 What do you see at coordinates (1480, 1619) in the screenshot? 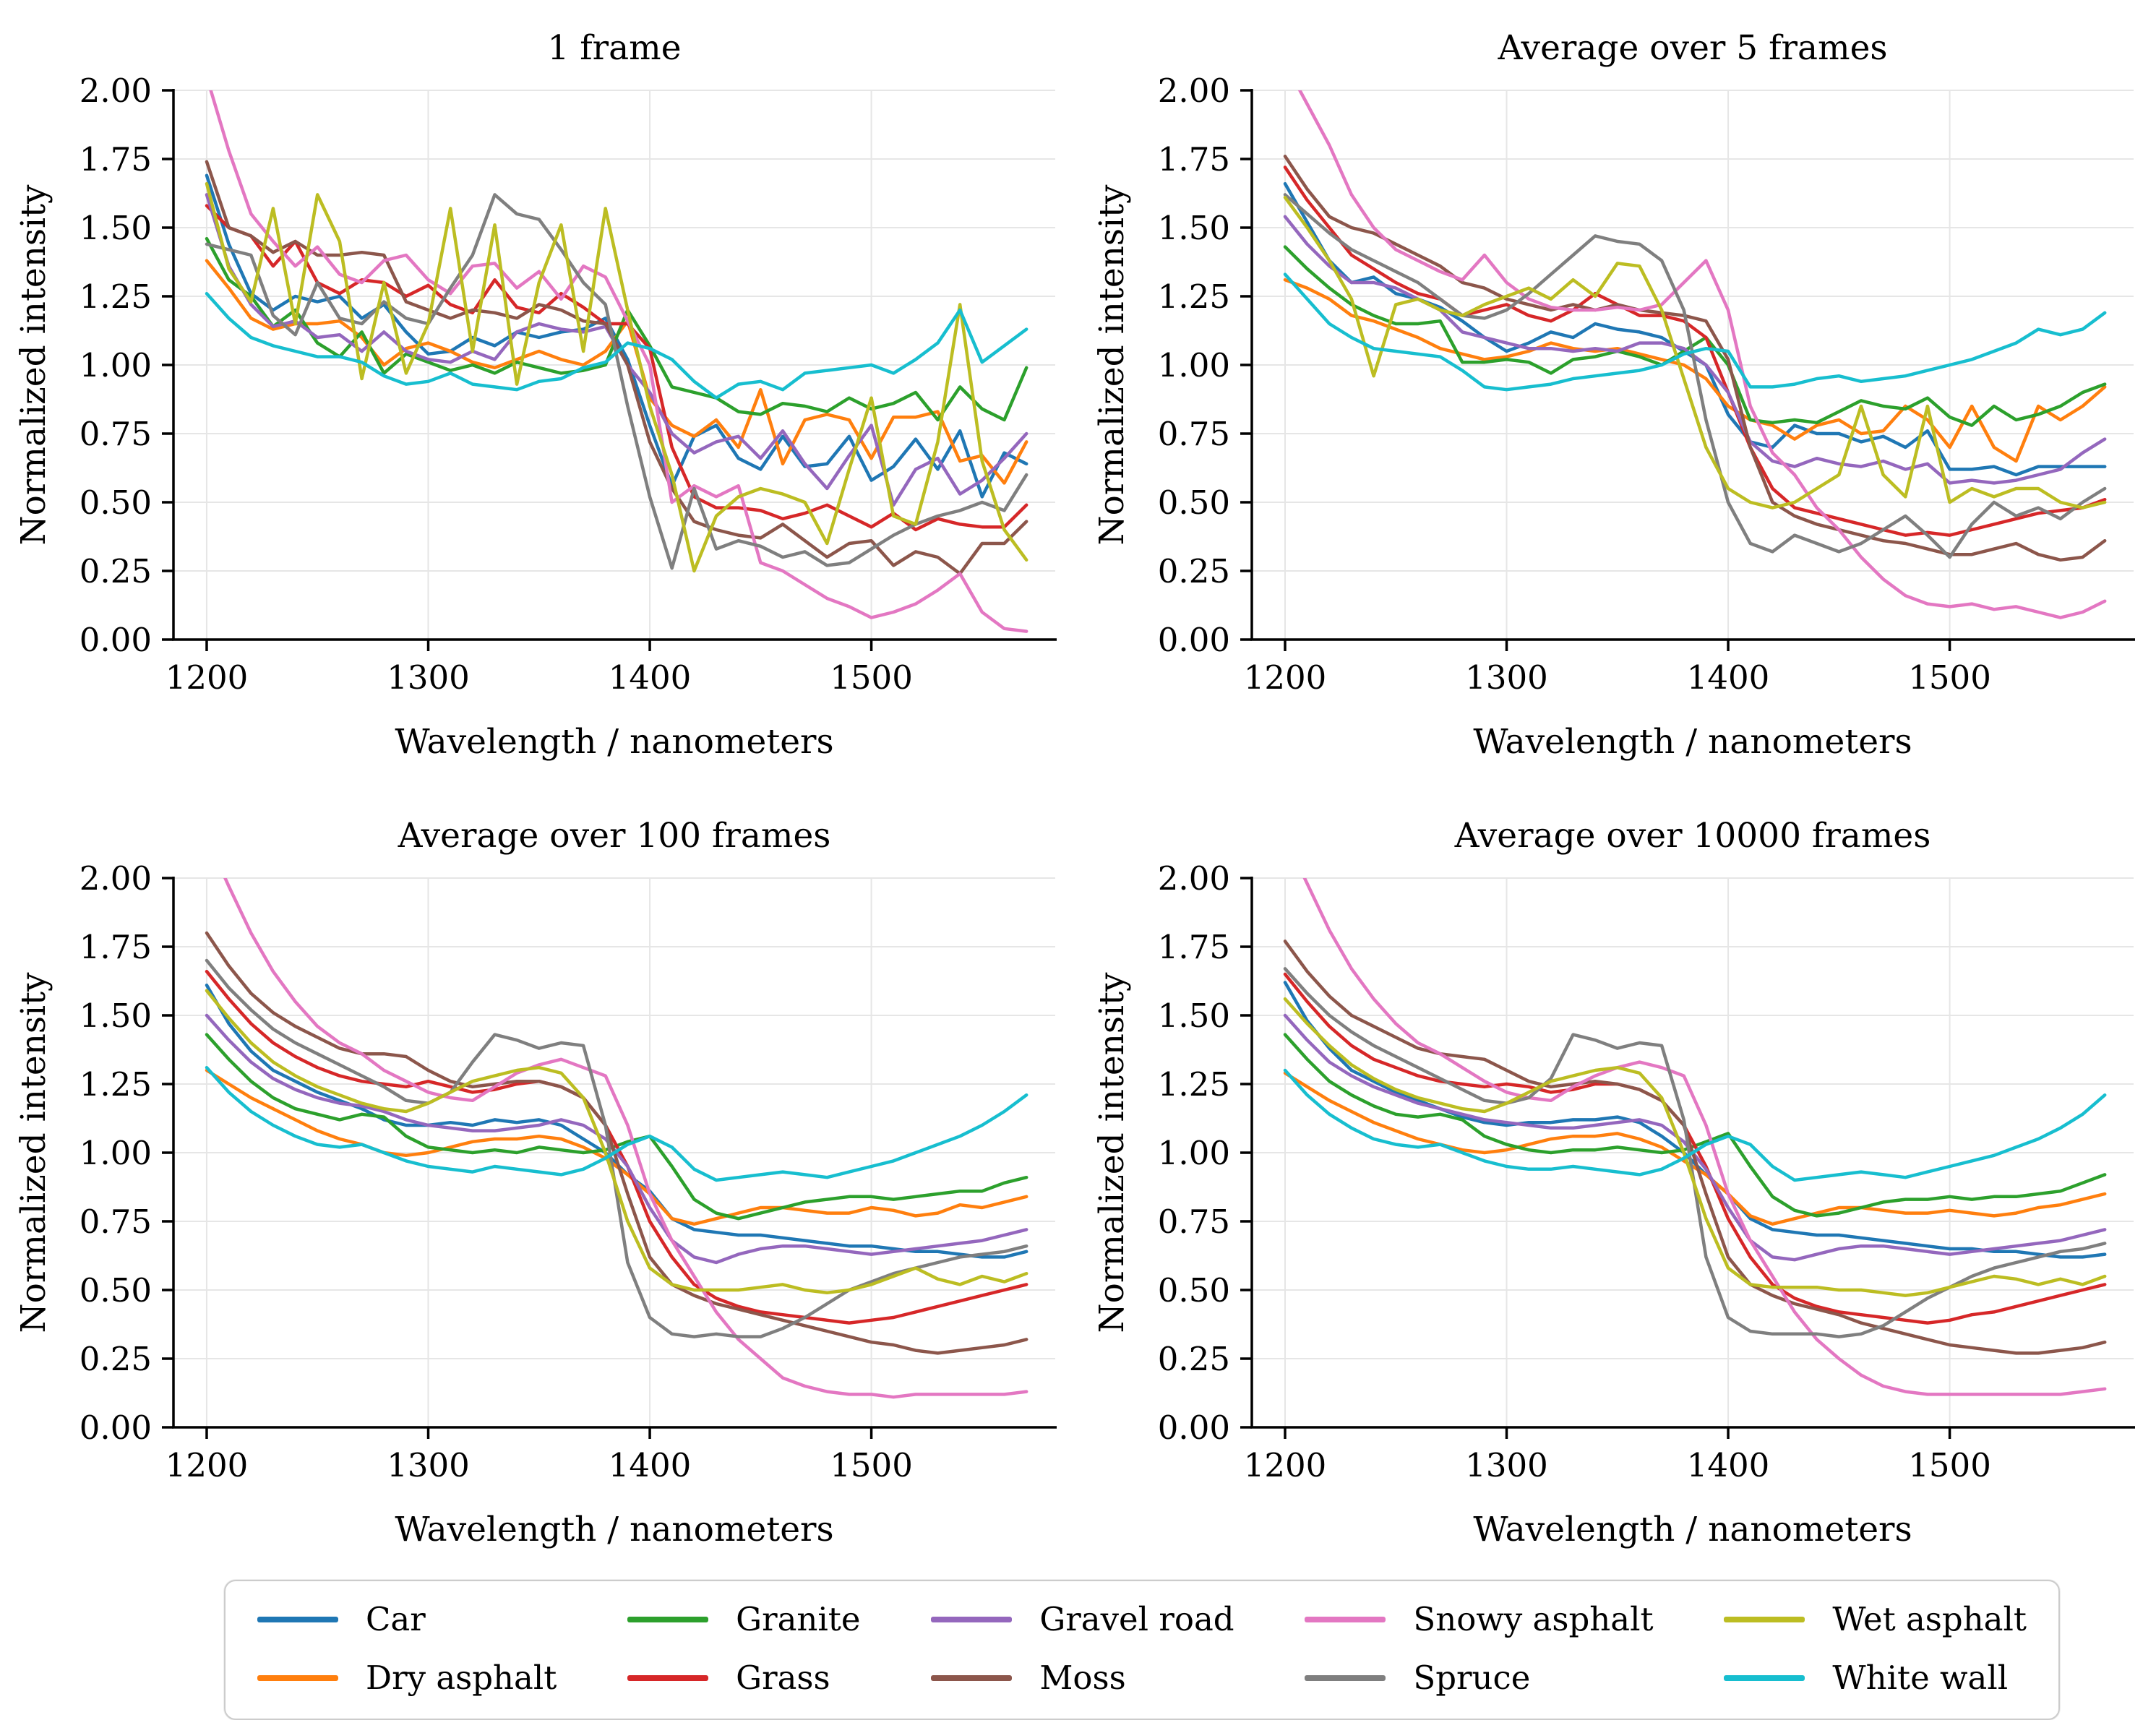
I see `legend-item-snowy-asphalt: Snowy asphalt` at bounding box center [1480, 1619].